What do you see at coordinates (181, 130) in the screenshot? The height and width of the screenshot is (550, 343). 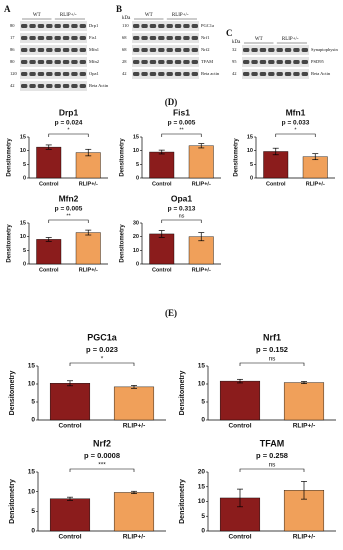 I see `significance: **` at bounding box center [181, 130].